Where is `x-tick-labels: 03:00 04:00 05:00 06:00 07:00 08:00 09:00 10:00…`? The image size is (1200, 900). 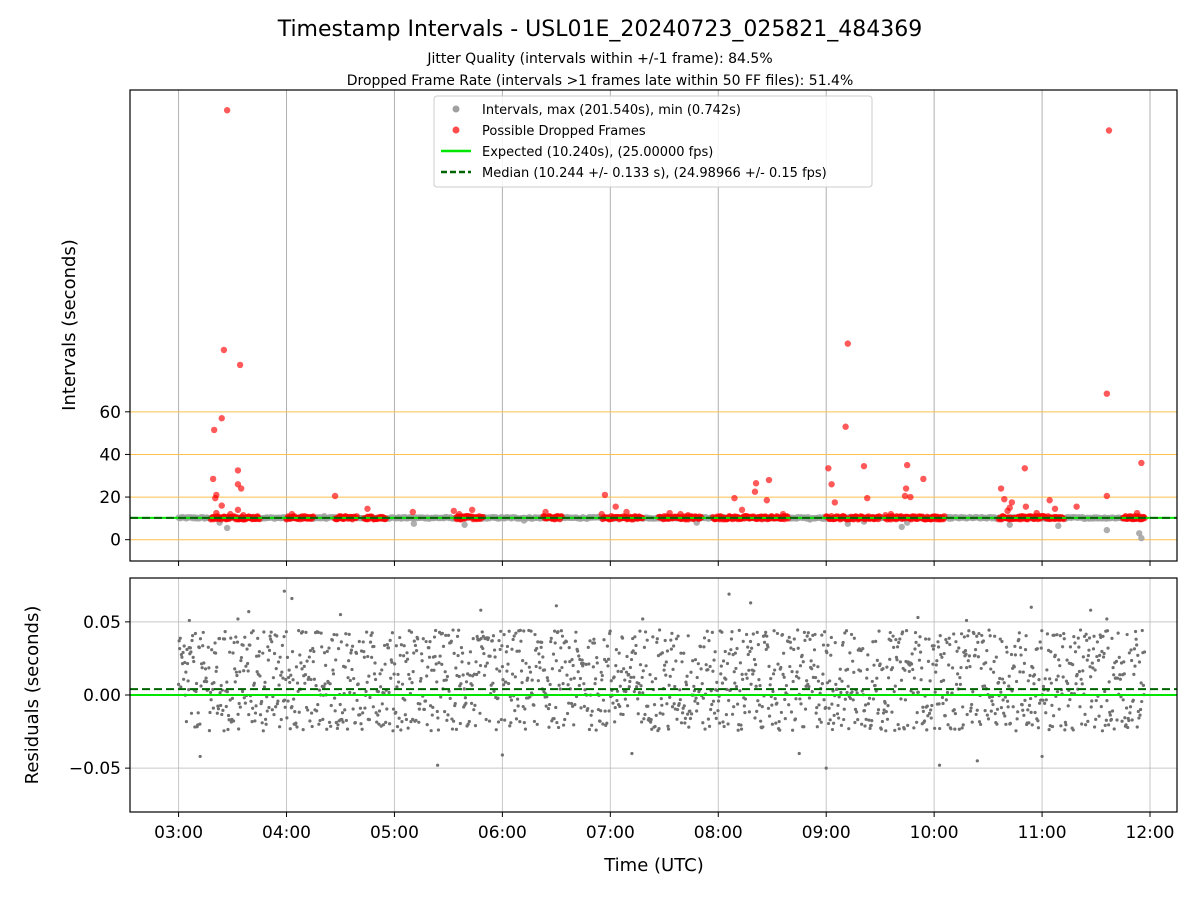
x-tick-labels: 03:00 04:00 05:00 06:00 07:00 08:00 09:00 10:00… is located at coordinates (664, 827).